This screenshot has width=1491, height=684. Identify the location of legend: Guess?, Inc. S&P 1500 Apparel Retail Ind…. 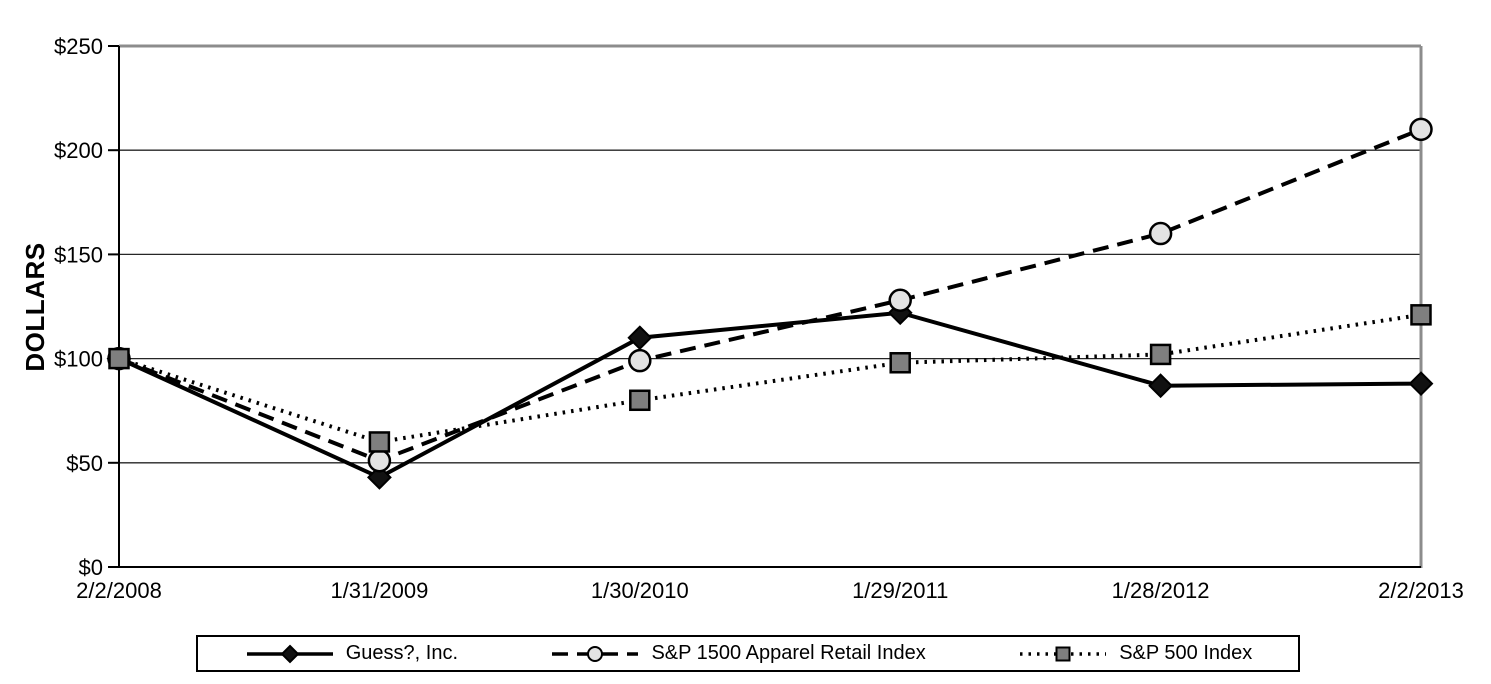
(748, 653).